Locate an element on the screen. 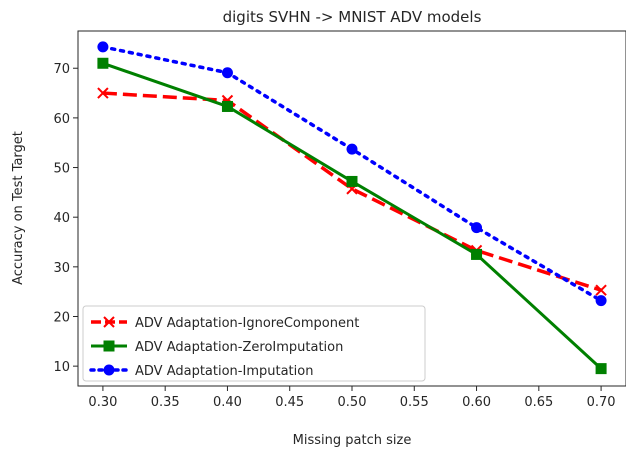  y-tick-label: 60 is located at coordinates (61, 119).